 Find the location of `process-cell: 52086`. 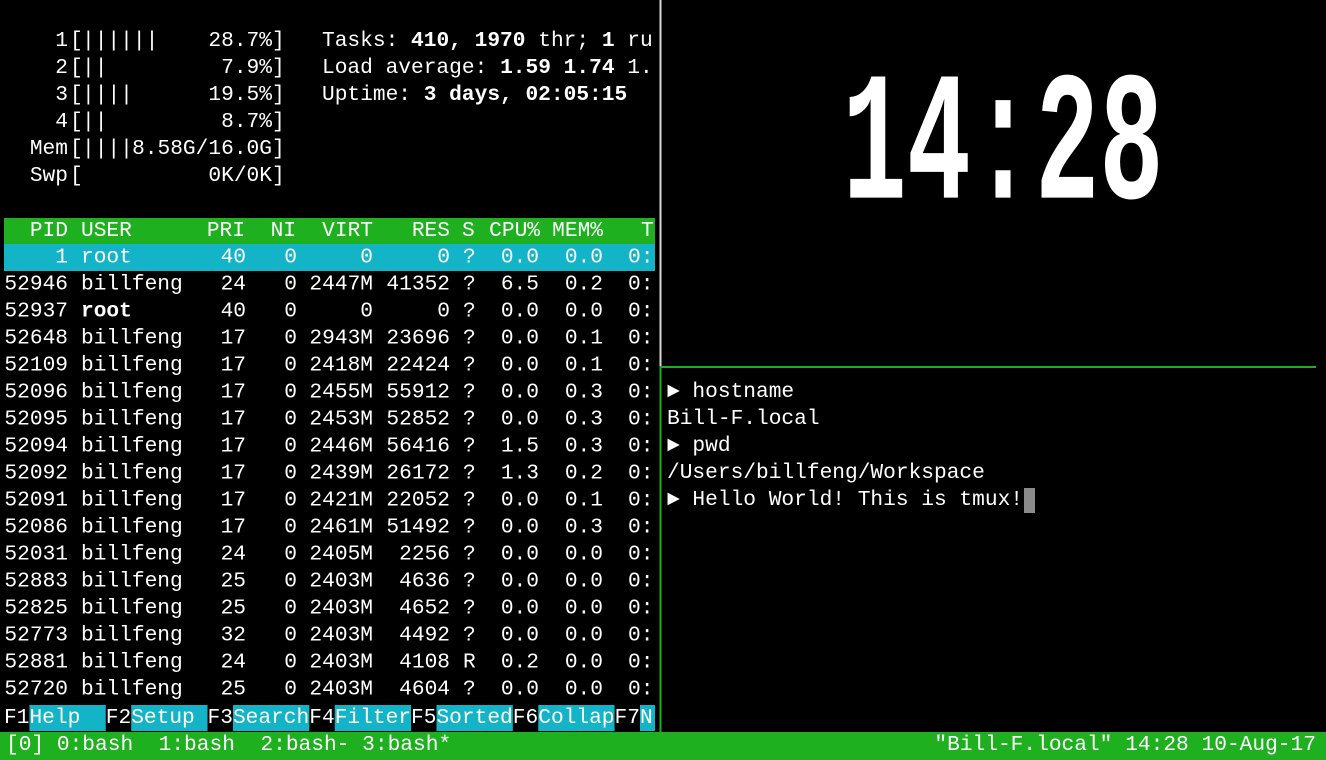

process-cell: 52086 is located at coordinates (36, 528).